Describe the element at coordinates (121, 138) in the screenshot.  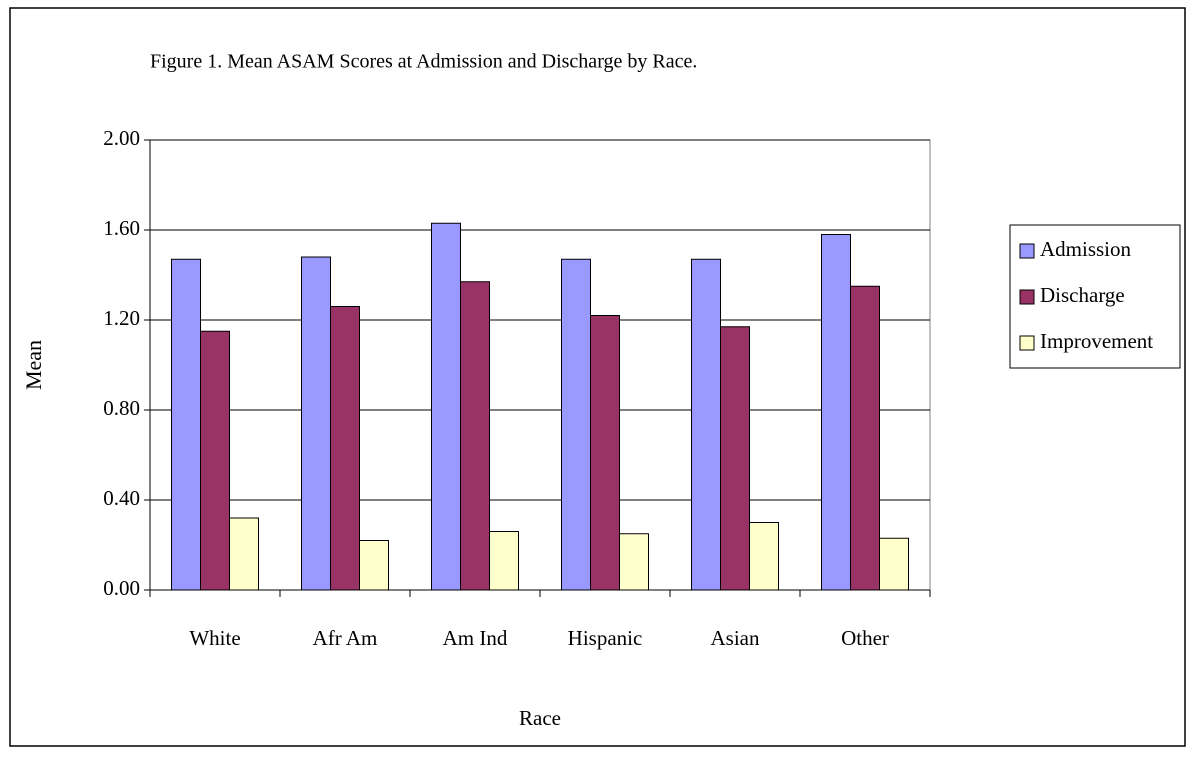
I see `y-tick-label: 2.00` at that location.